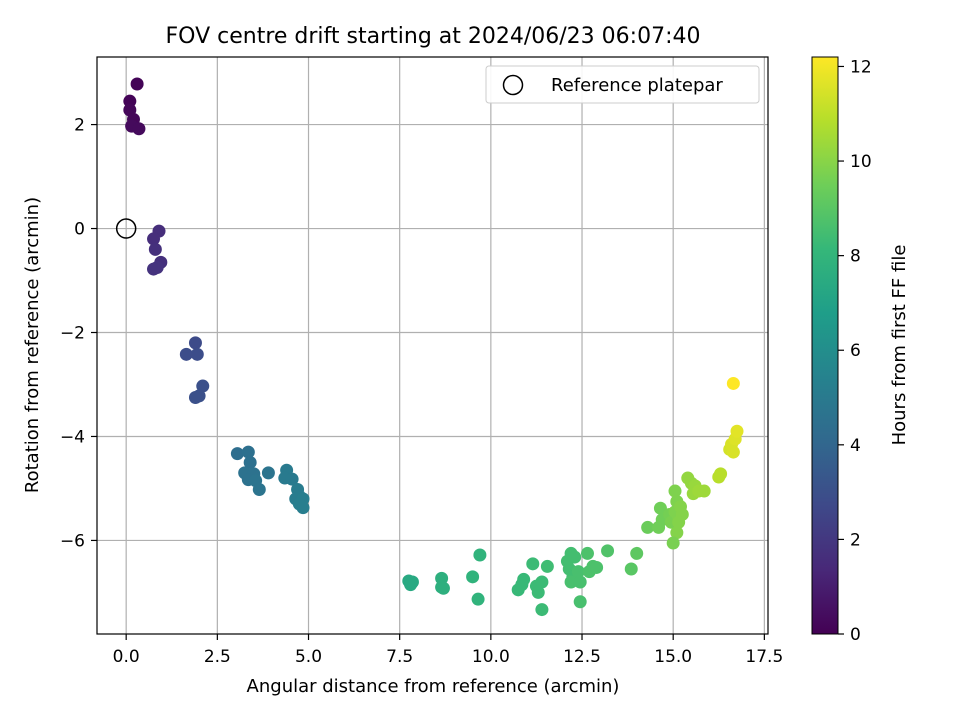 The image size is (960, 724). I want to click on x-tick-label: 17.5, so click(764, 657).